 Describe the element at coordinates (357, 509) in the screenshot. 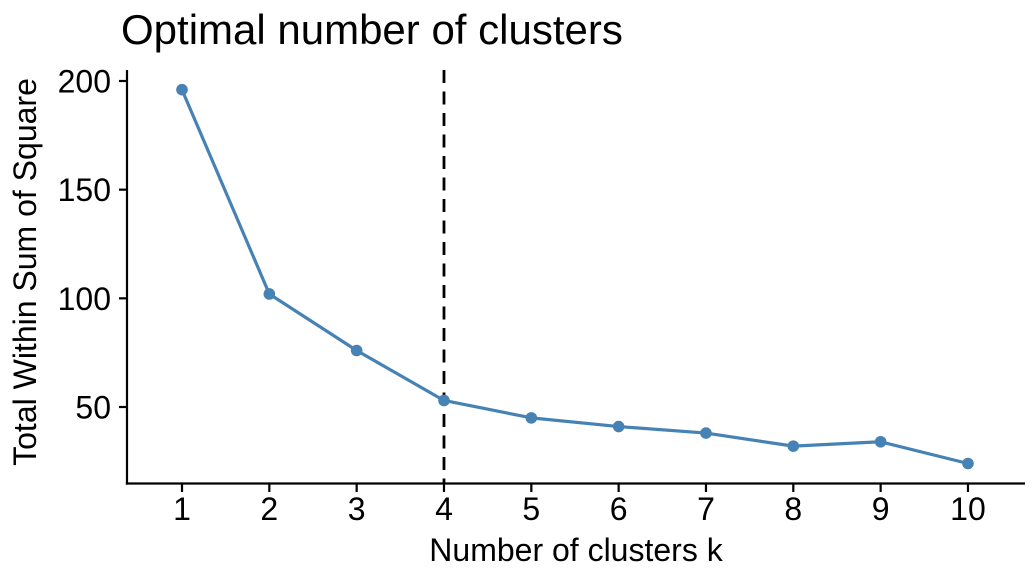

I see `x-tick-label: 3` at that location.